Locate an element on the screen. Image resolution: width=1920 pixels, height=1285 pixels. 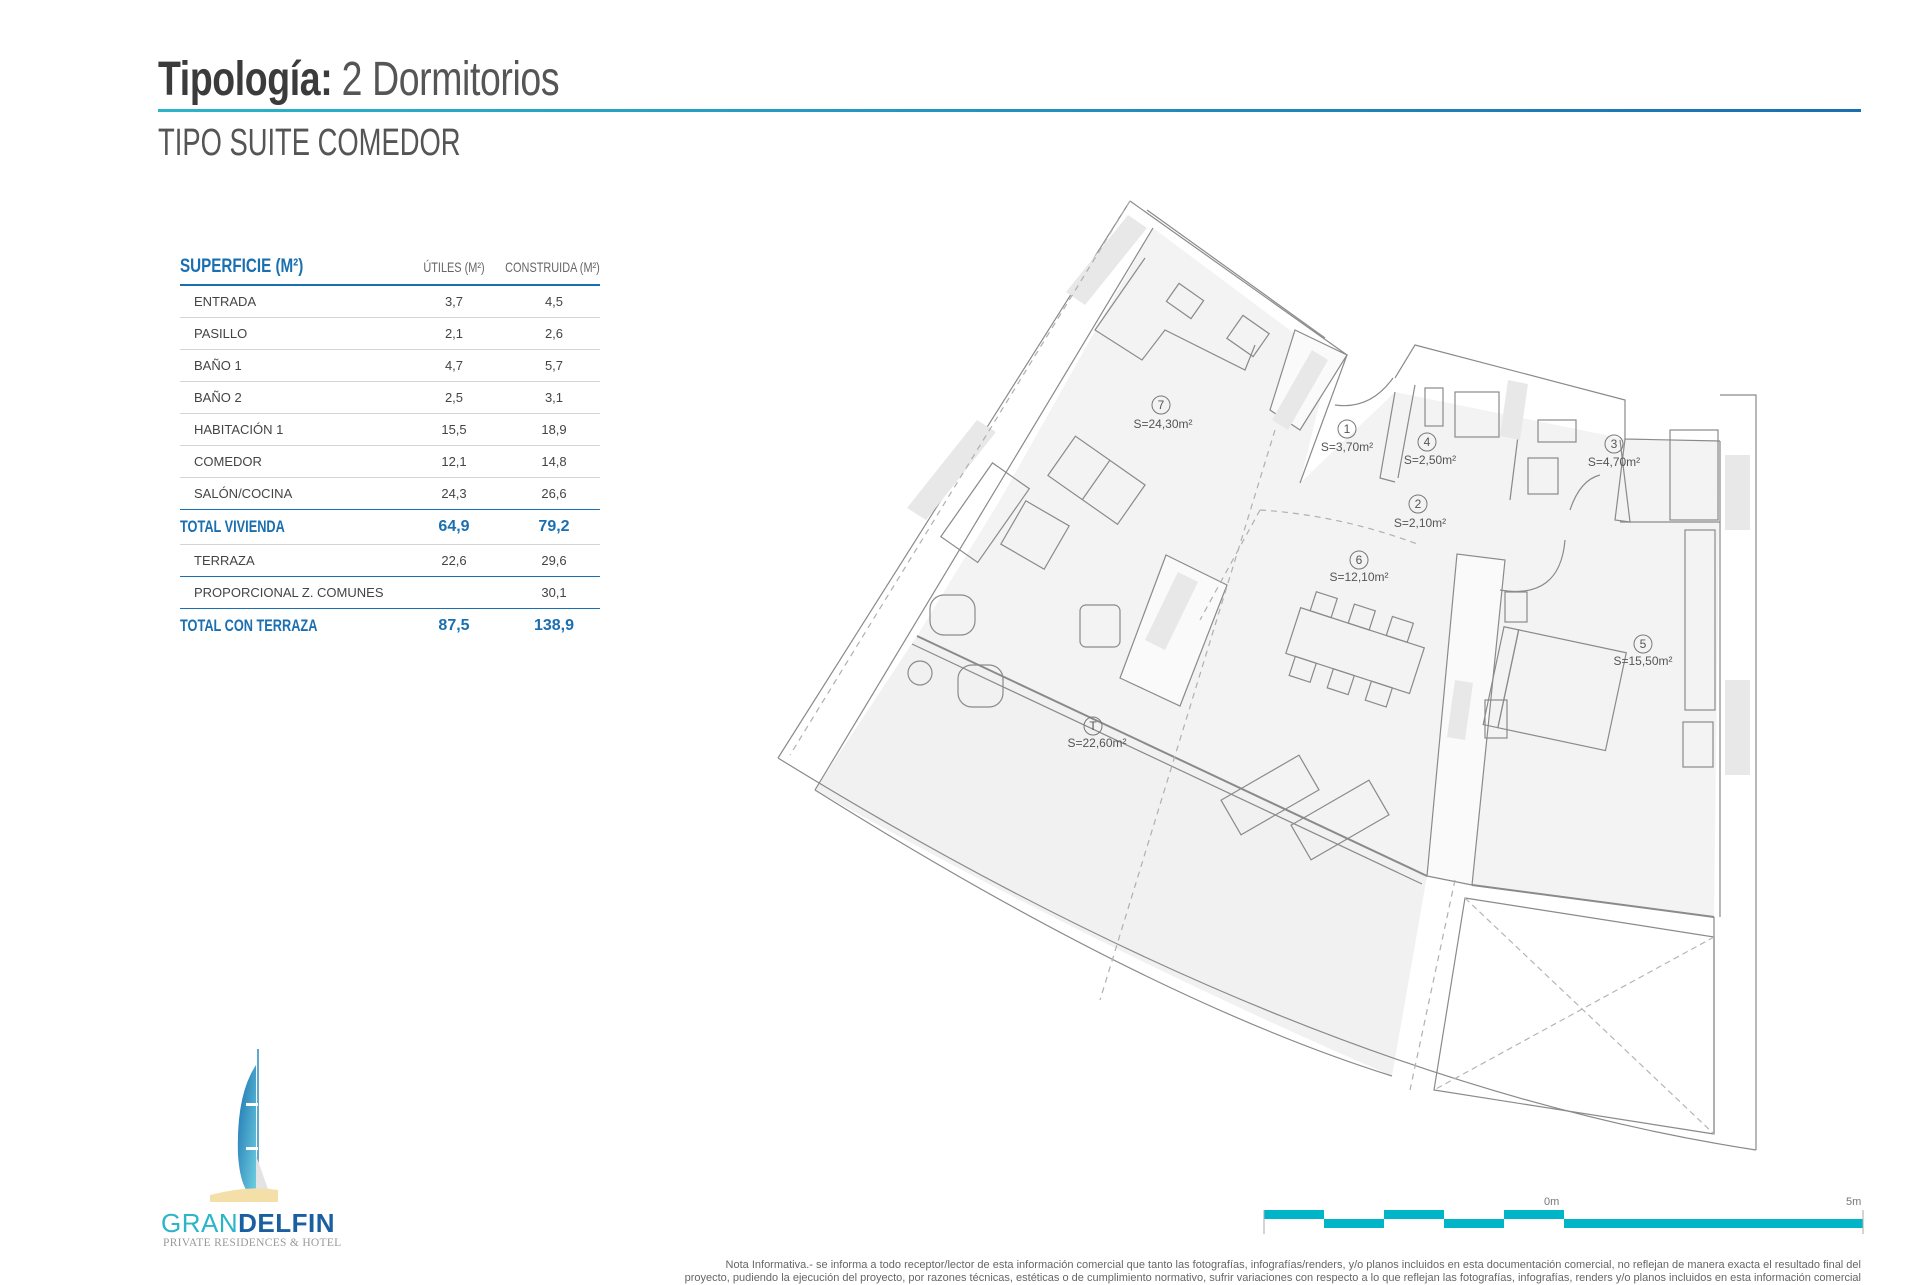
row-utiles: 3,7 is located at coordinates (454, 301).